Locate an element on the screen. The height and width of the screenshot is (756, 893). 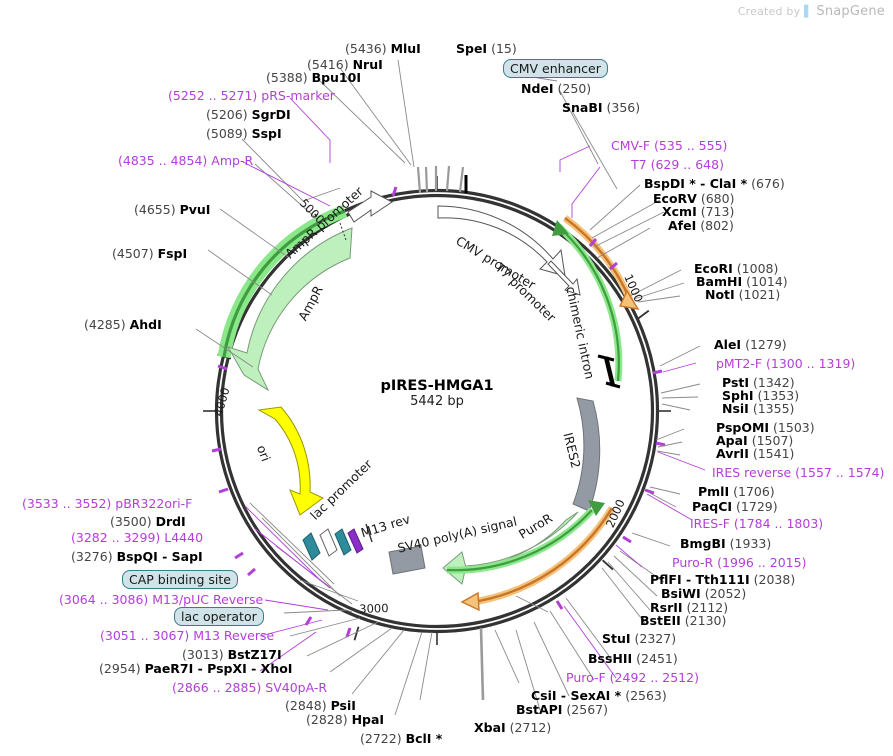
label-drdi: (3500) DrdI is located at coordinates (148, 522).